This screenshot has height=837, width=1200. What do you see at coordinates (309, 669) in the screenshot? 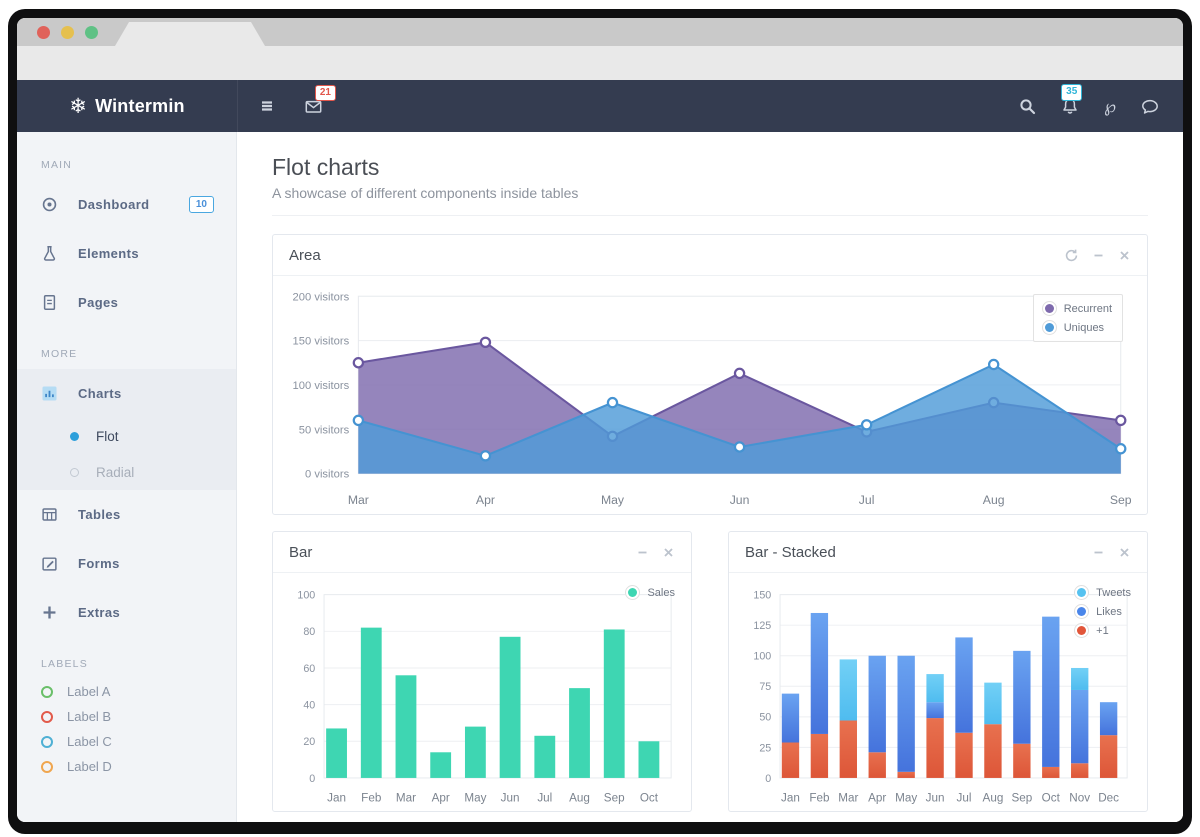
I see `svg-text: 60` at bounding box center [309, 669].